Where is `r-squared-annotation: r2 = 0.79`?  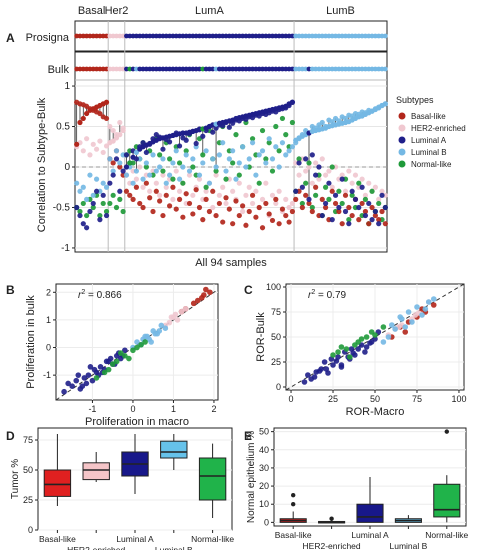 r-squared-annotation: r2 = 0.79 is located at coordinates (327, 295).